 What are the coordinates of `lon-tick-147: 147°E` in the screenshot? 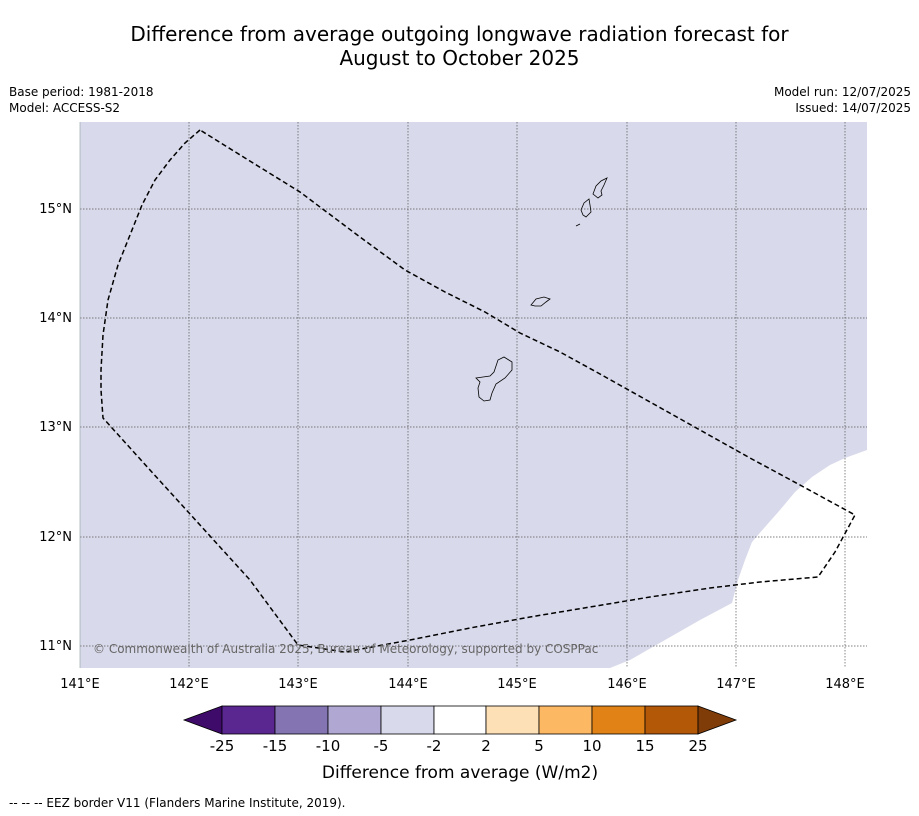 It's located at (736, 684).